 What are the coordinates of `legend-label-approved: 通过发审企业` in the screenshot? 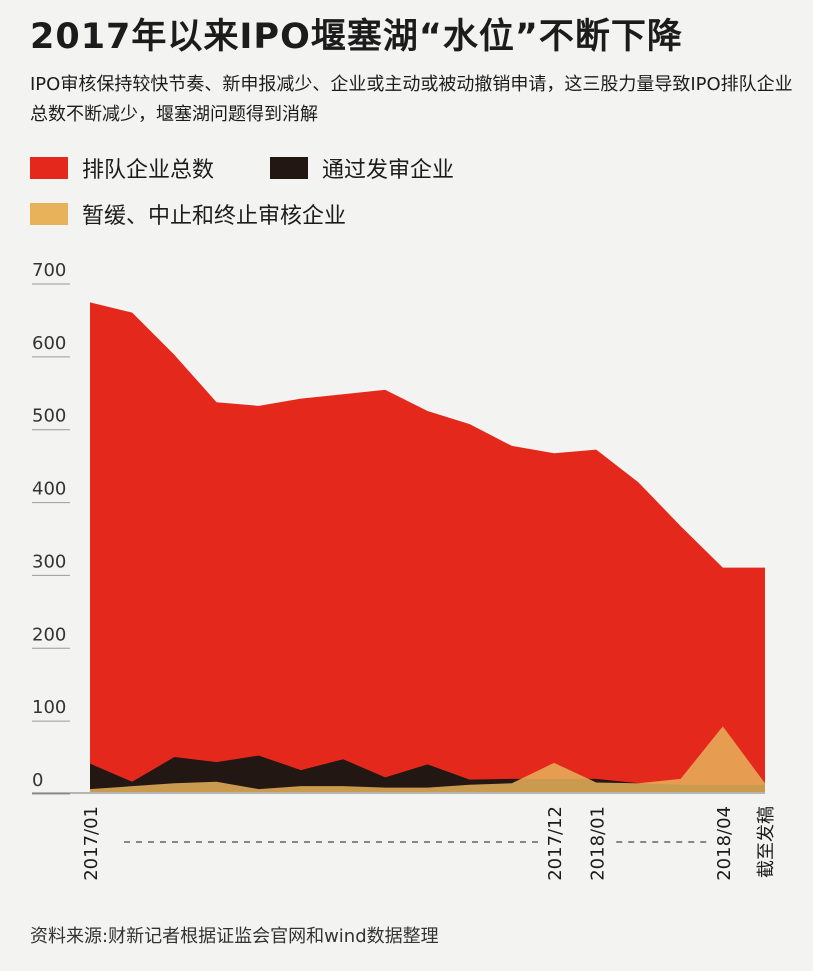 It's located at (388, 170).